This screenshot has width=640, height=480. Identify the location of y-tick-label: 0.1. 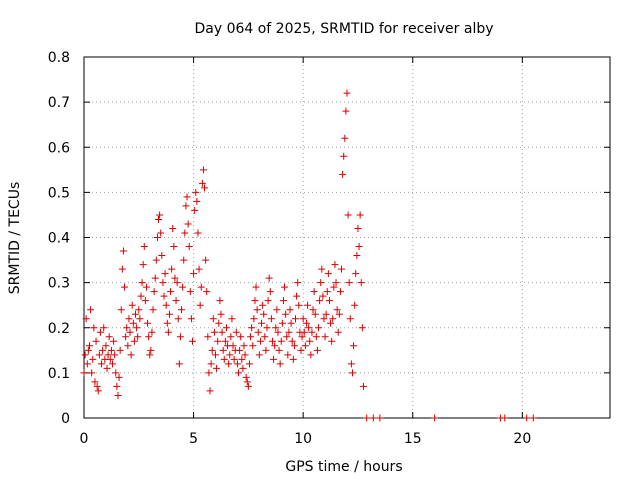
(59, 374).